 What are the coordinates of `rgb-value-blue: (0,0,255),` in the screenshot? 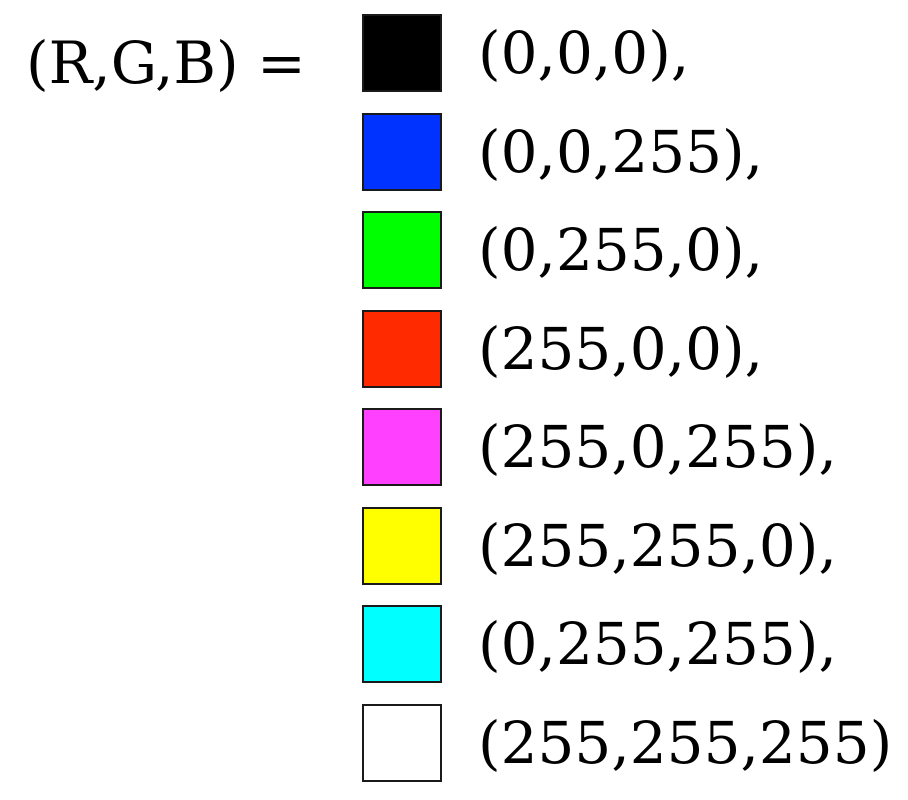 It's located at (621, 151).